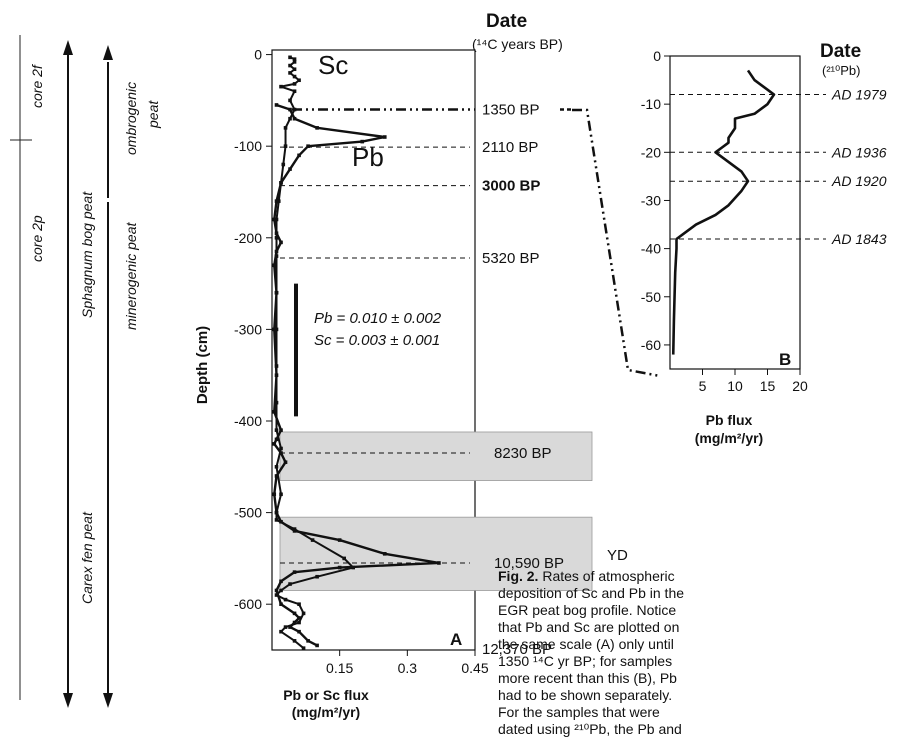  I want to click on date-label: 3000 BP, so click(511, 186).